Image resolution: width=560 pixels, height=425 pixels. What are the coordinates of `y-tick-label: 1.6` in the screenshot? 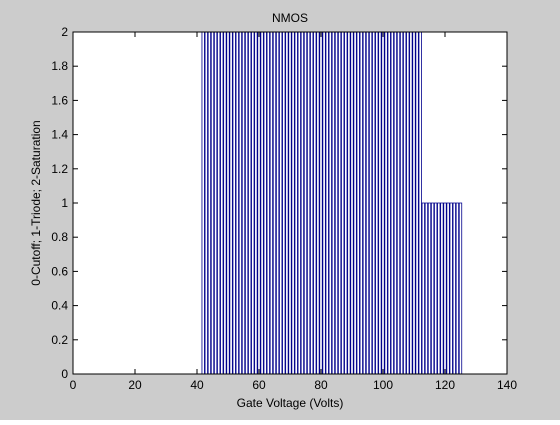 It's located at (59, 100).